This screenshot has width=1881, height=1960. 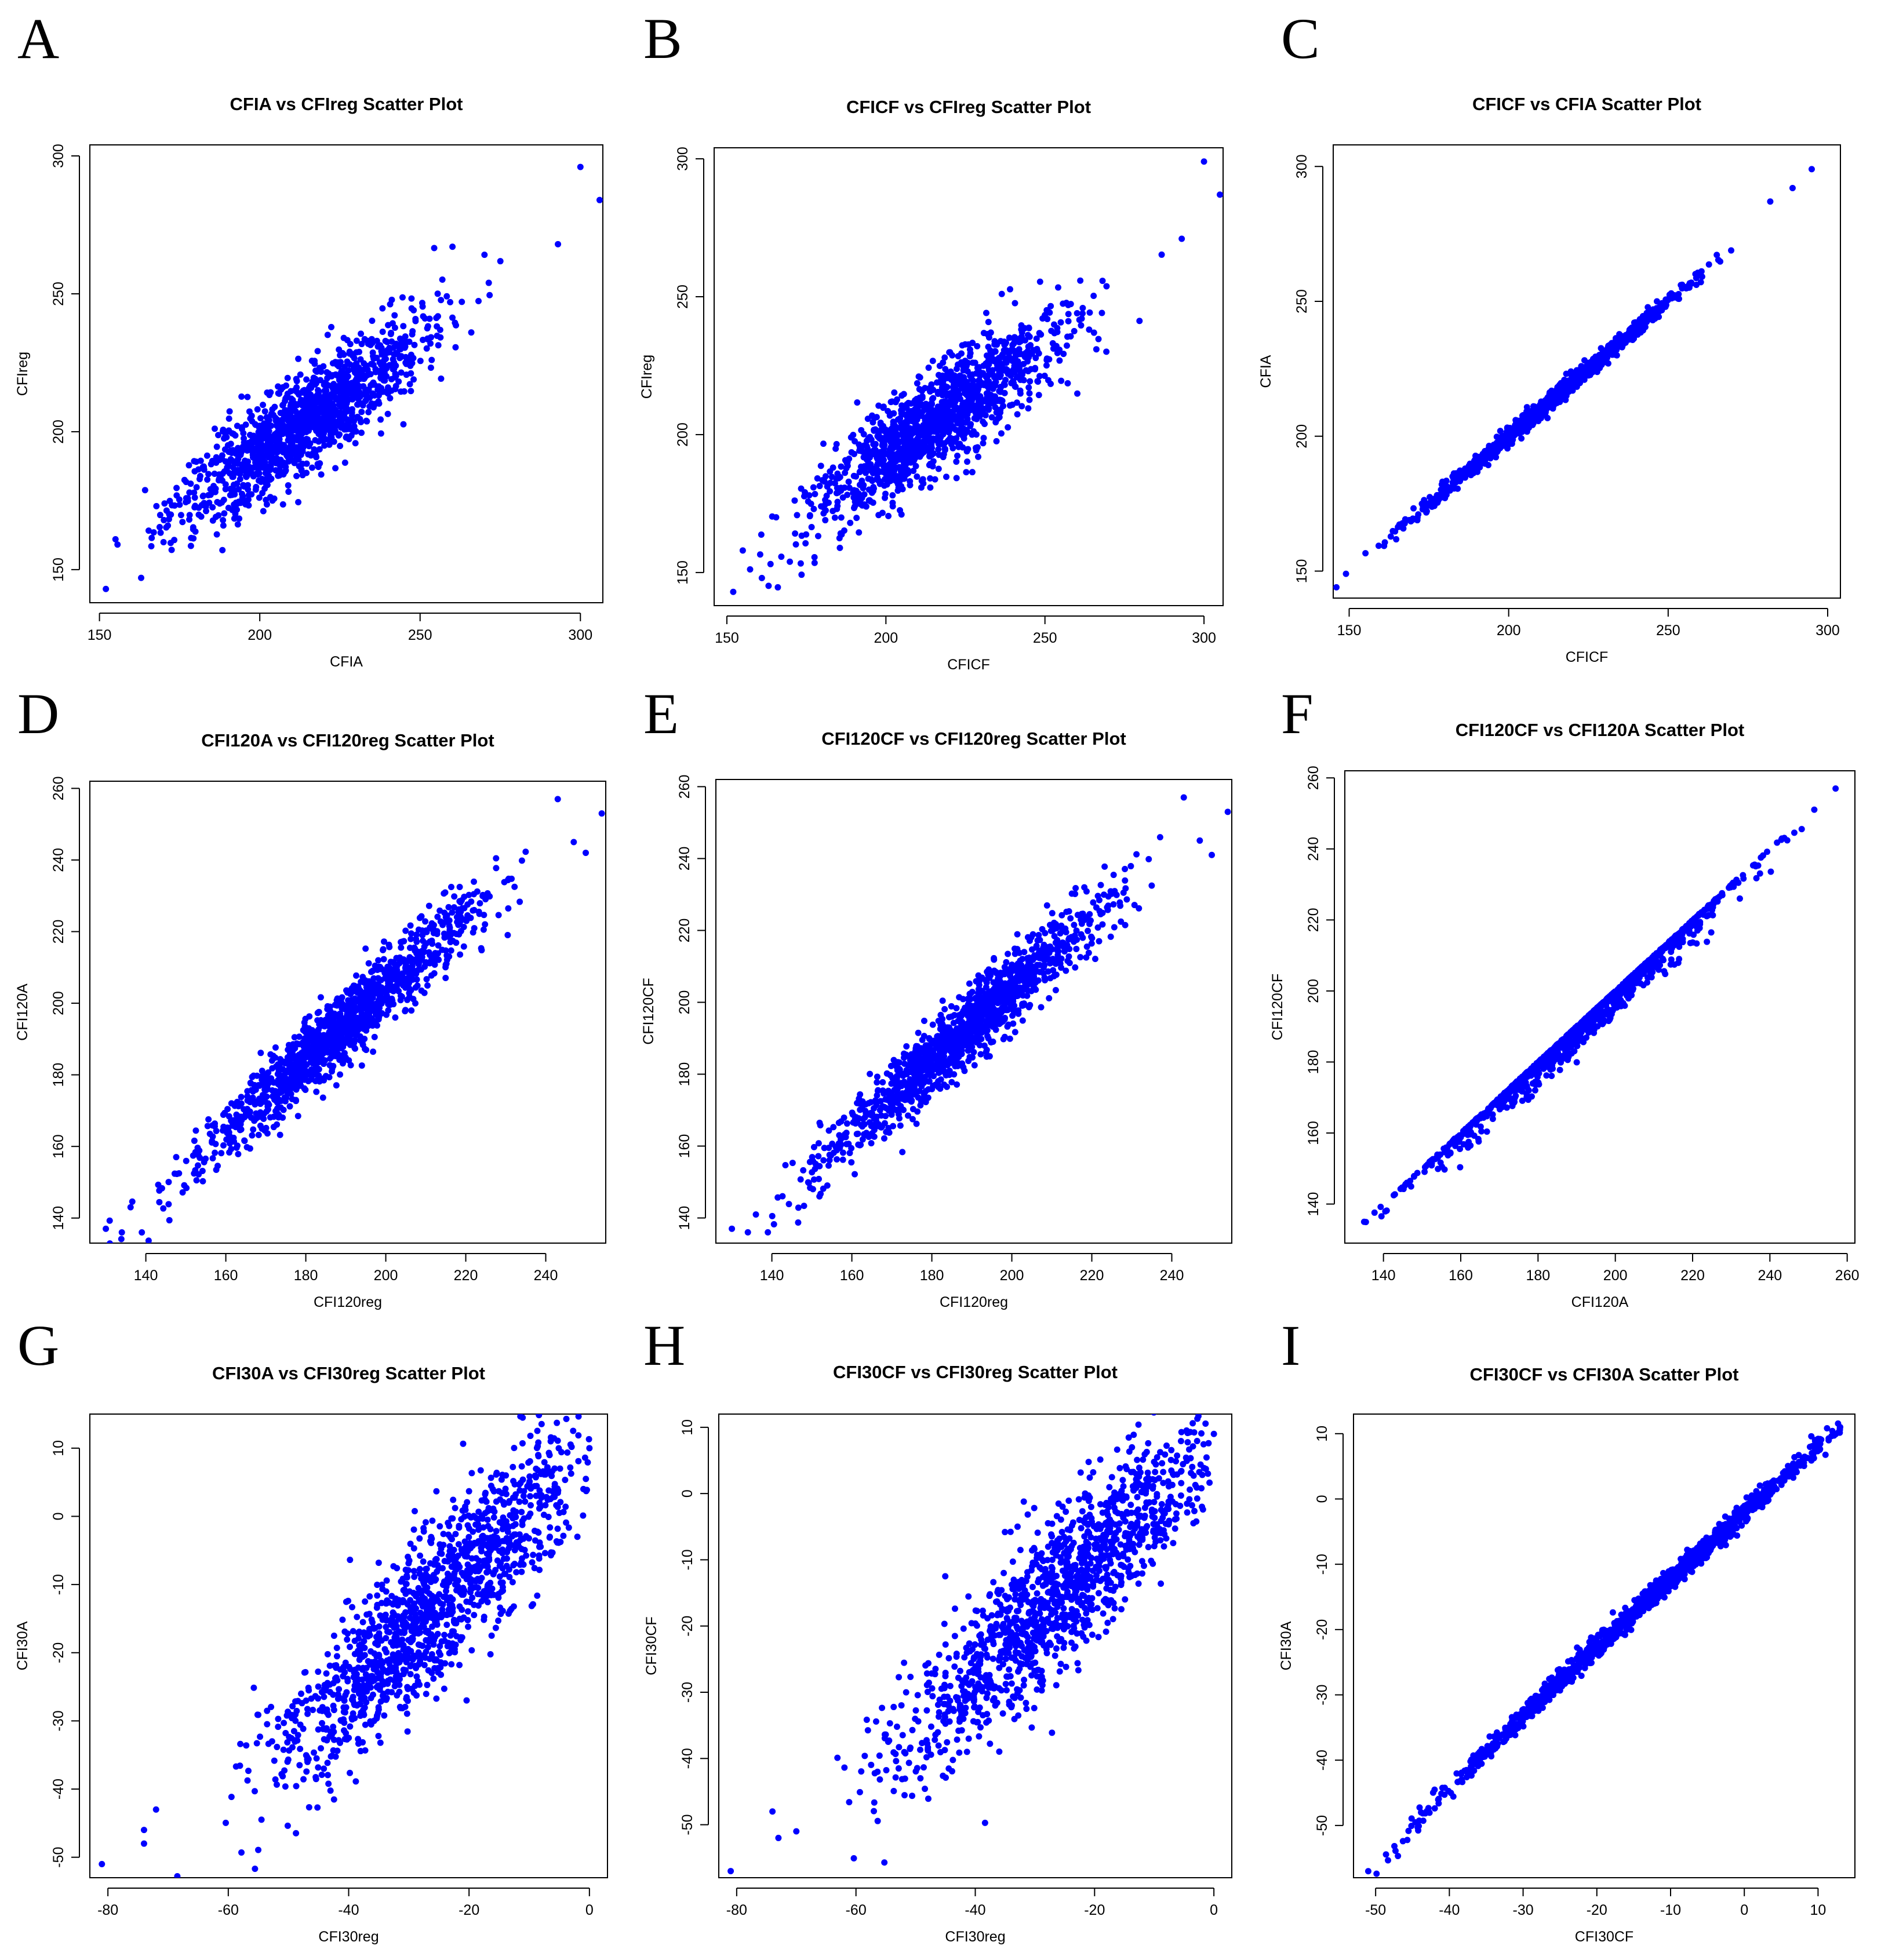 What do you see at coordinates (58, 570) in the screenshot?
I see `y-tick-label: 150` at bounding box center [58, 570].